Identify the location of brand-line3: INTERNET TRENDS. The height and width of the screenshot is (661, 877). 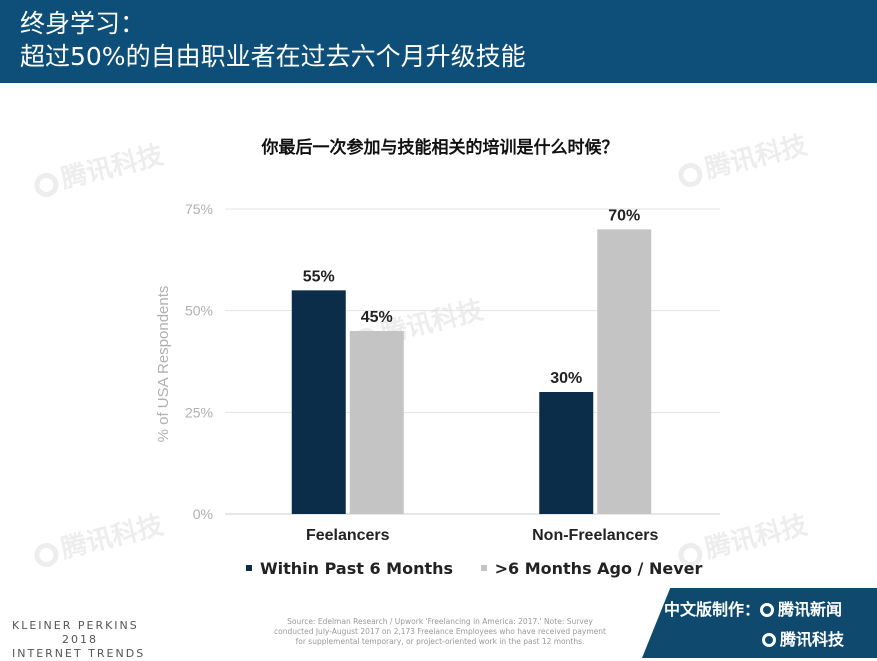
(79, 653).